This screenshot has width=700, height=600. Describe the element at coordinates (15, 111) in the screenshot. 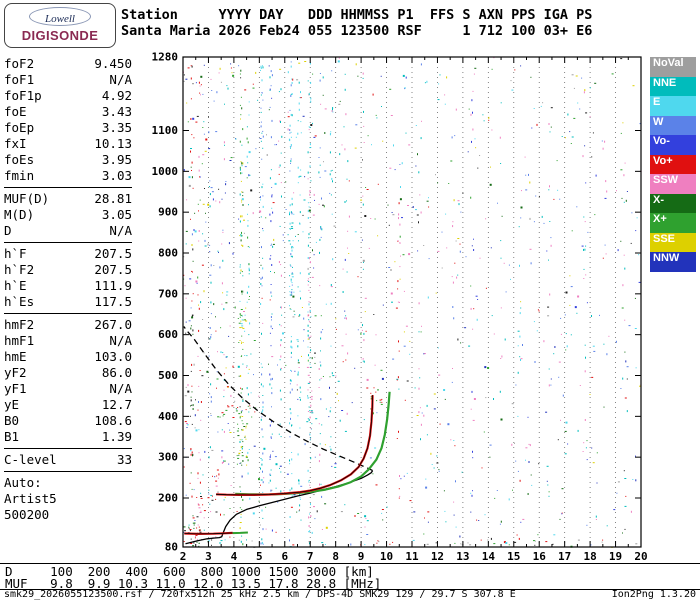

I see `param-label: foE` at that location.